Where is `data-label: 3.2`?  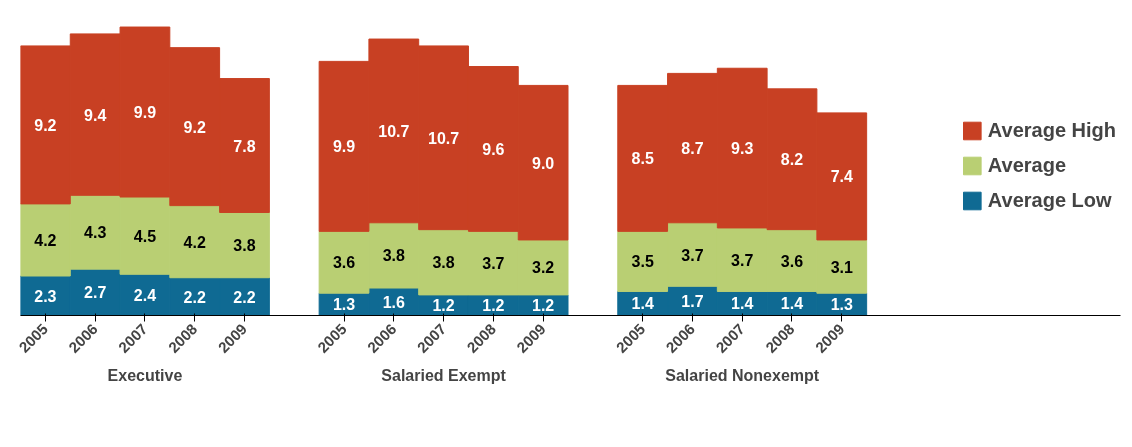 data-label: 3.2 is located at coordinates (543, 268).